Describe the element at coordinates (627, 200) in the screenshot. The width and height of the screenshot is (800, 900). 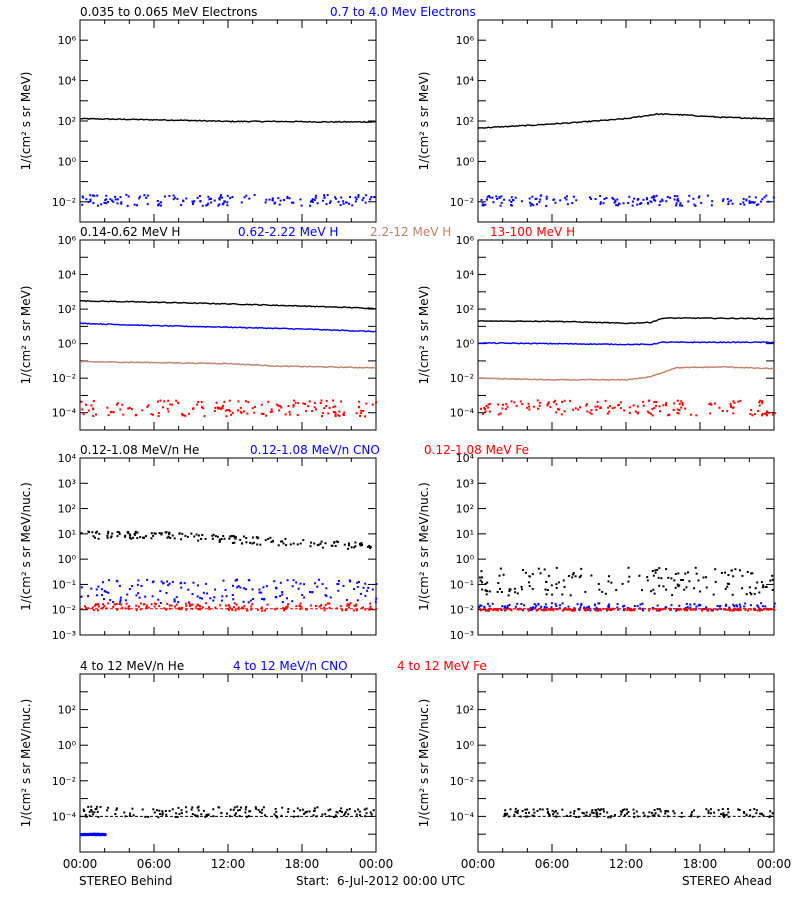
I see `panel-1-ahead-series-blue` at that location.